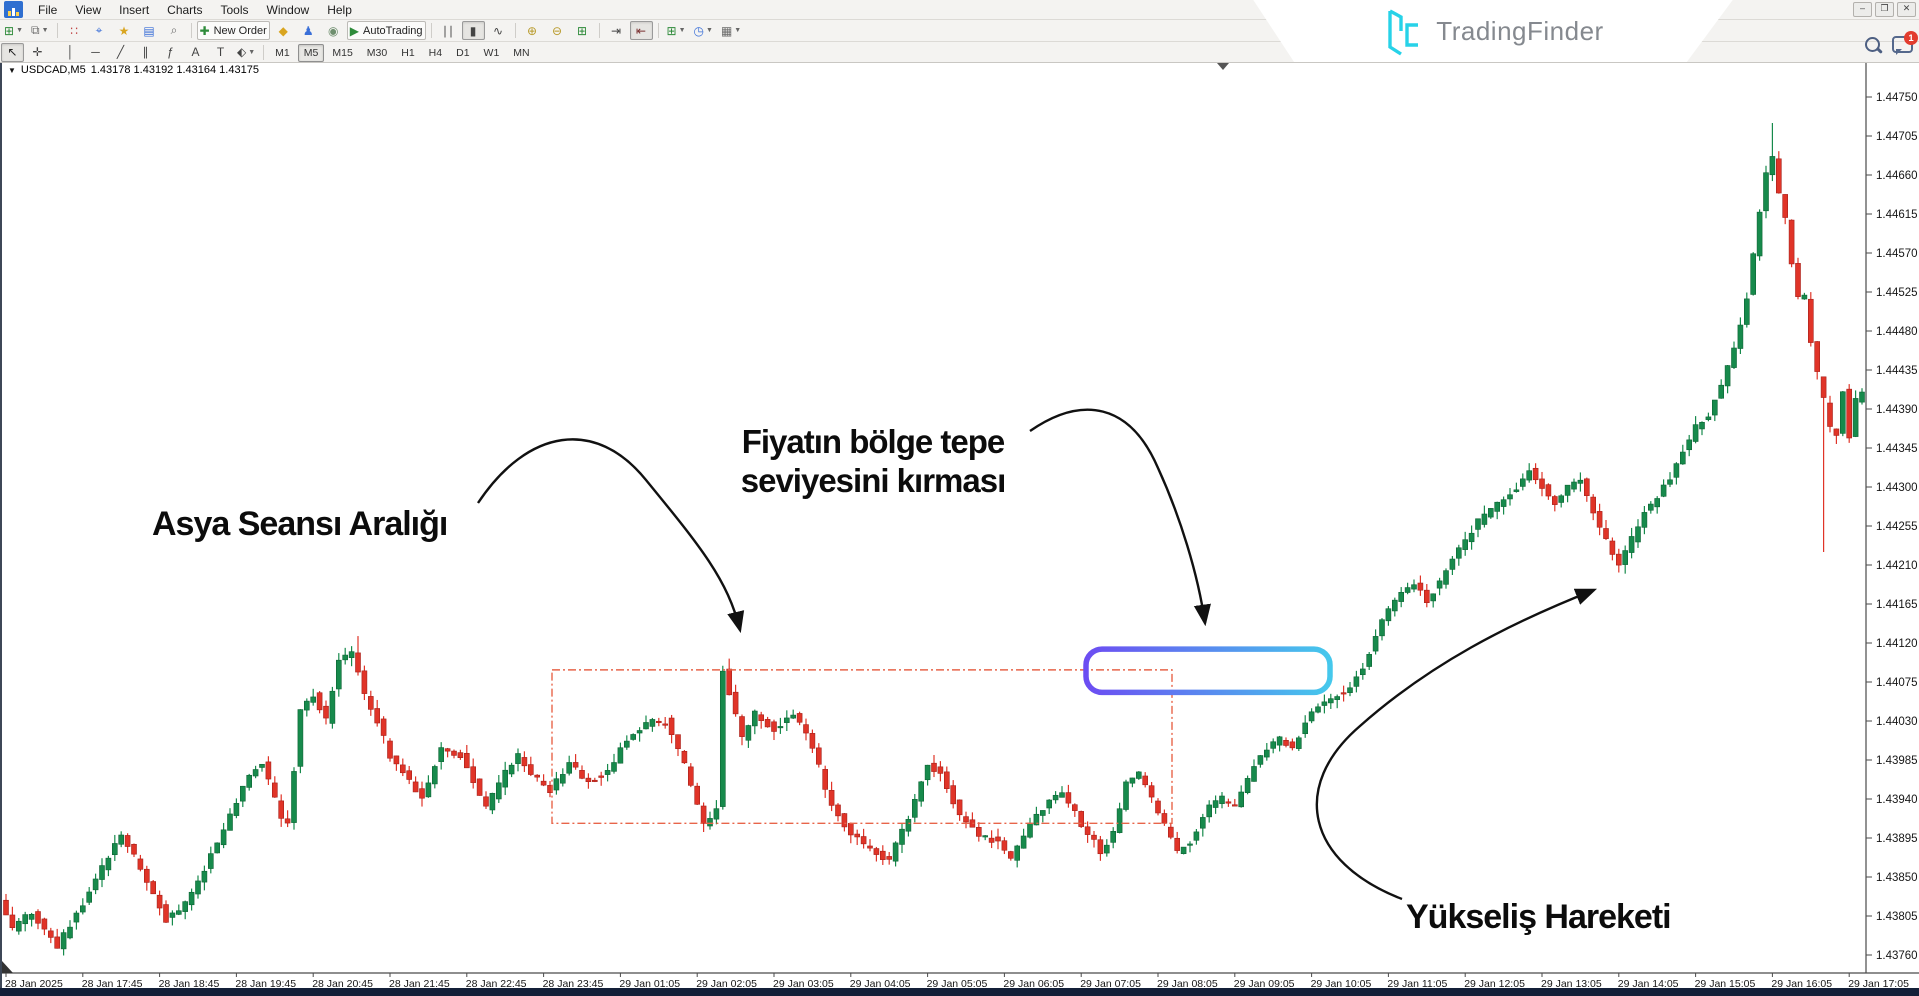 The width and height of the screenshot is (1919, 996). Describe the element at coordinates (1897, 761) in the screenshot. I see `price-tick-label: 1.43985` at that location.